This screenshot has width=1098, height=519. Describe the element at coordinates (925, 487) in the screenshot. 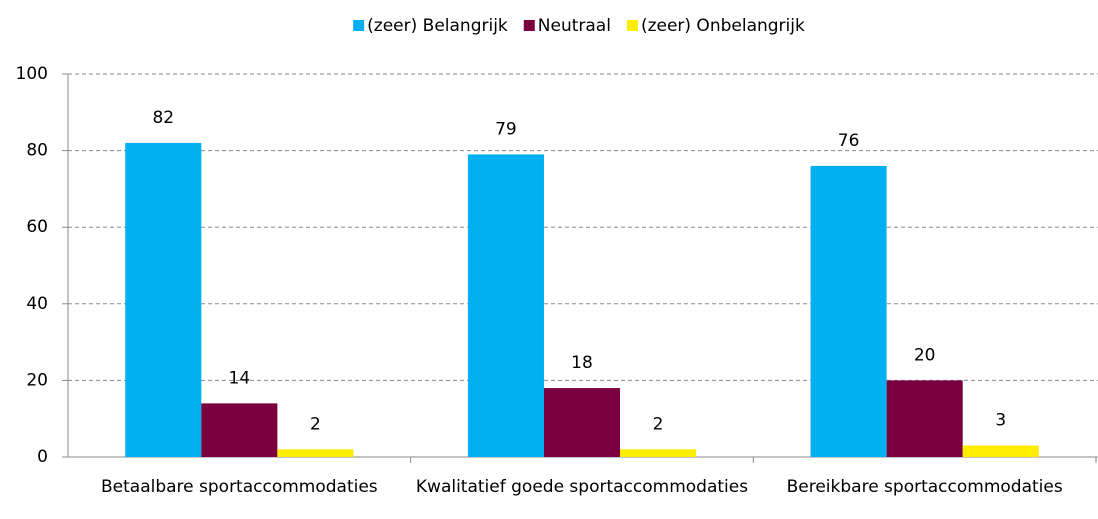

I see `x-tick-label: Bereikbare sportaccommodaties` at that location.